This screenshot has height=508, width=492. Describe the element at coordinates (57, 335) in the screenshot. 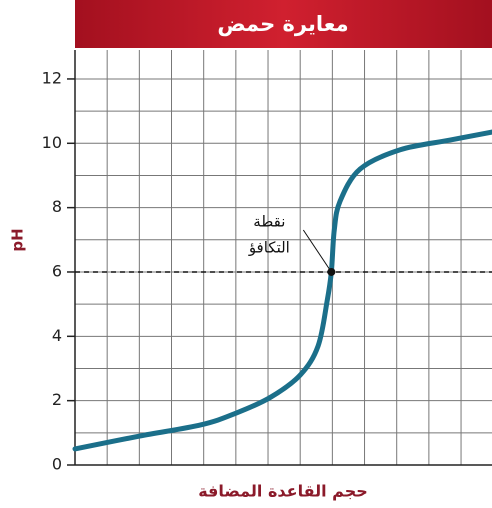

I see `y-tick-label: 4` at that location.